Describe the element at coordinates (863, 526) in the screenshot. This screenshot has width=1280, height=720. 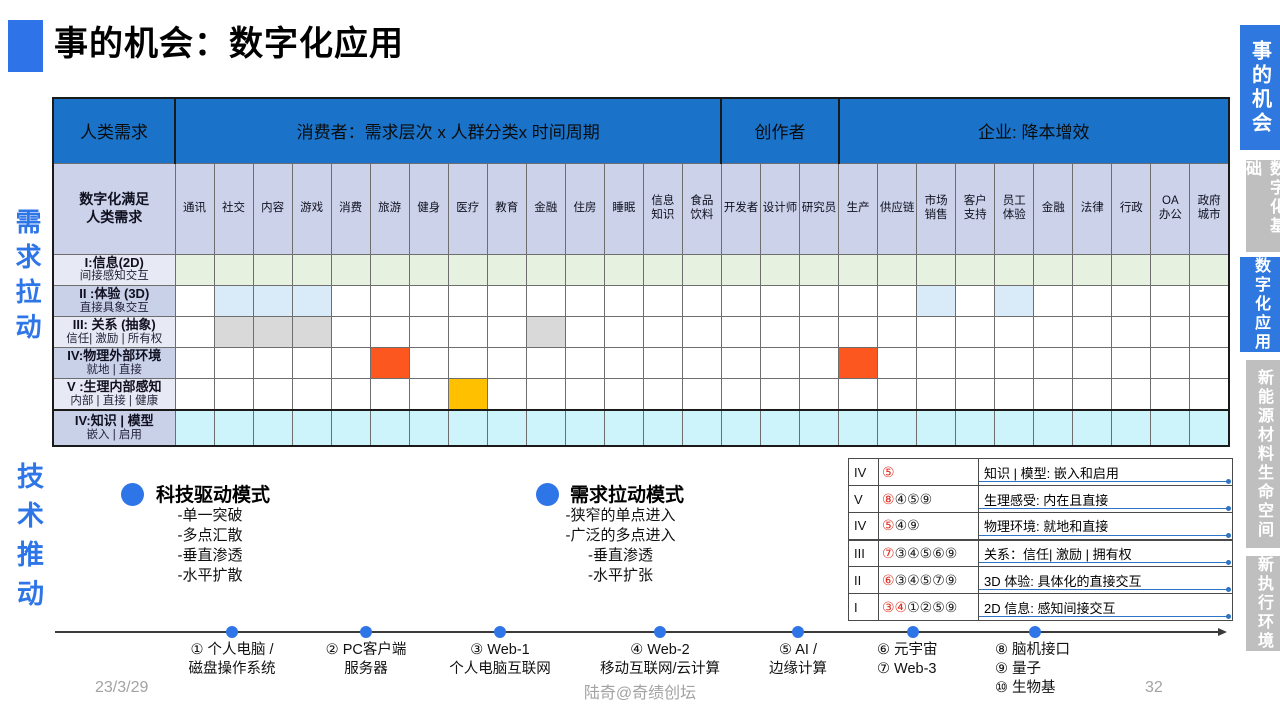
I see `summary-level: IV` at that location.